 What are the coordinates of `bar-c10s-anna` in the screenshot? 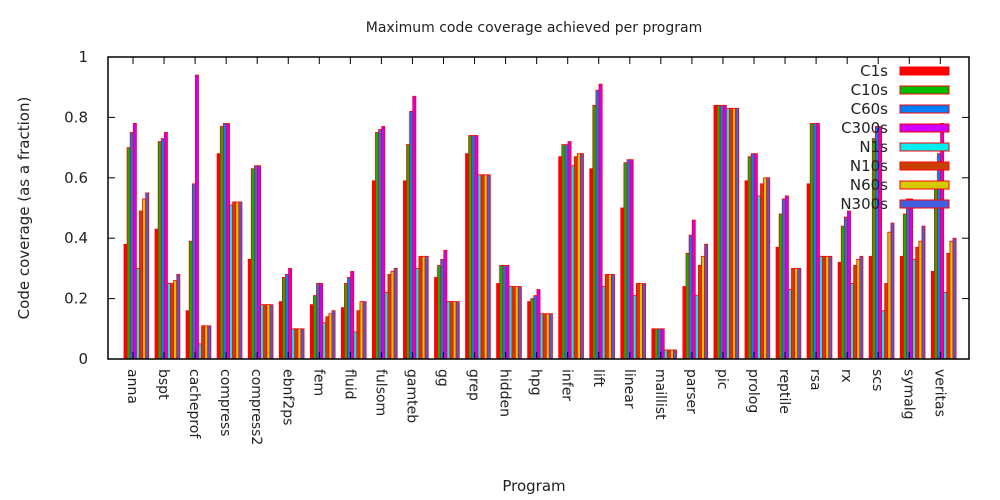 It's located at (128, 253).